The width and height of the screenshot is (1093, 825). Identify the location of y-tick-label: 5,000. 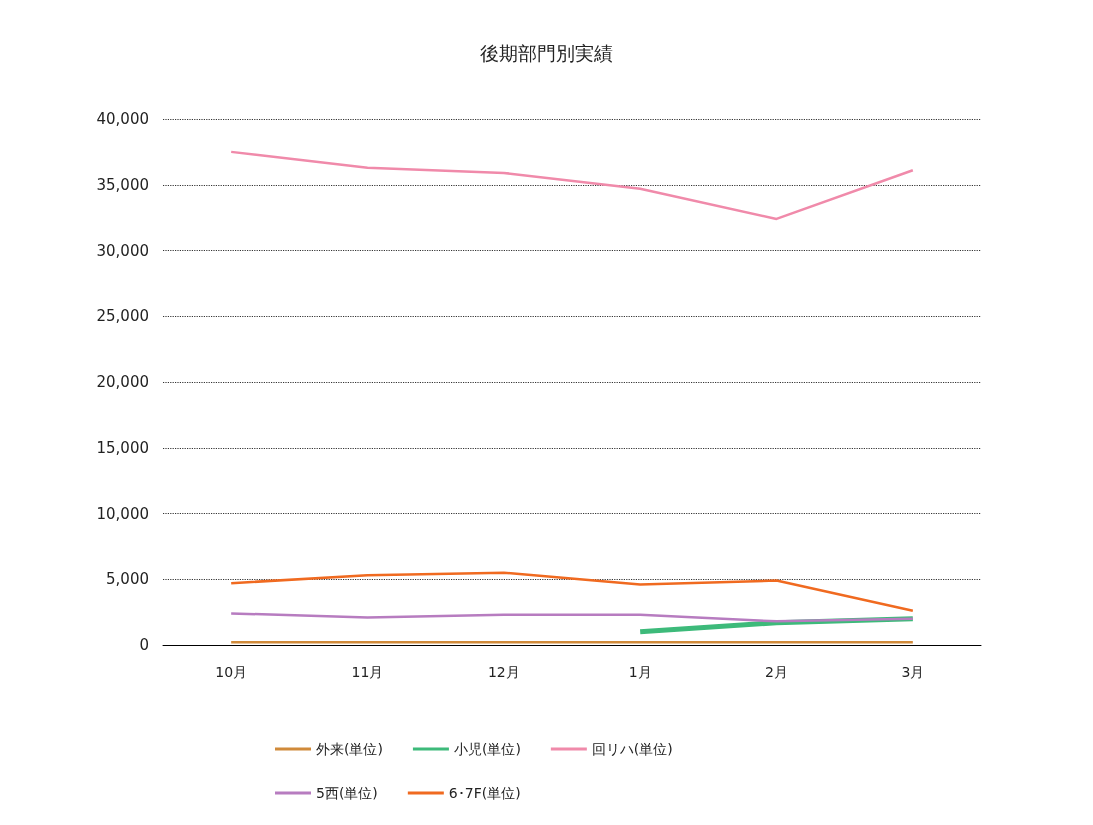
(127, 579).